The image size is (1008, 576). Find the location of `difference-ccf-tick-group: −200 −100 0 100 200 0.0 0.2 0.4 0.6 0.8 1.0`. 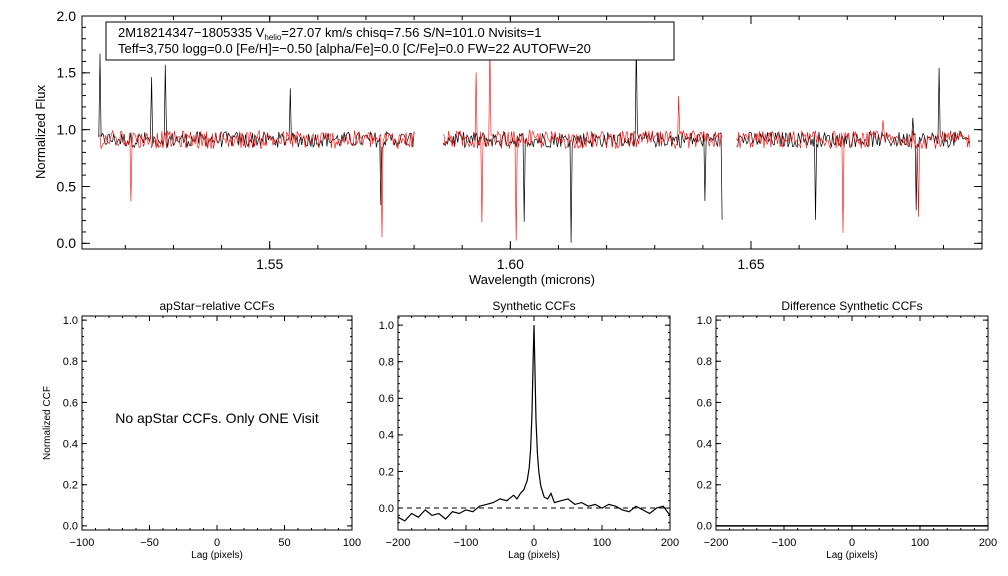

difference-ccf-tick-group: −200 −100 0 100 200 0.0 0.2 0.4 0.6 0.8 1.0 is located at coordinates (847, 432).